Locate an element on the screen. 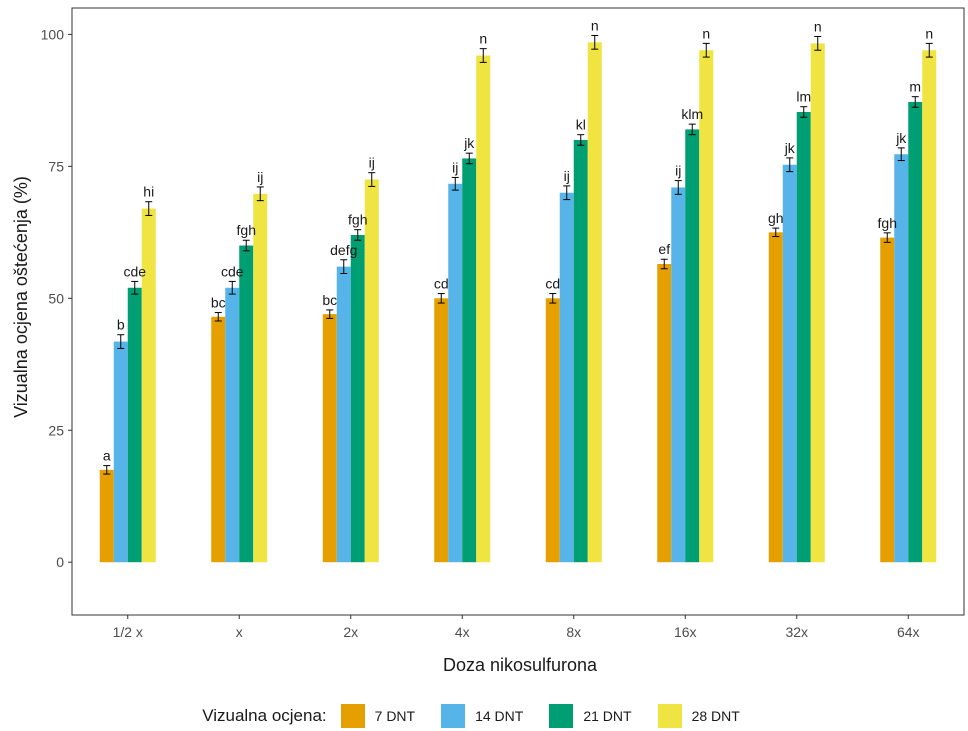 This screenshot has width=968, height=731. significance-label: lm is located at coordinates (803, 97).